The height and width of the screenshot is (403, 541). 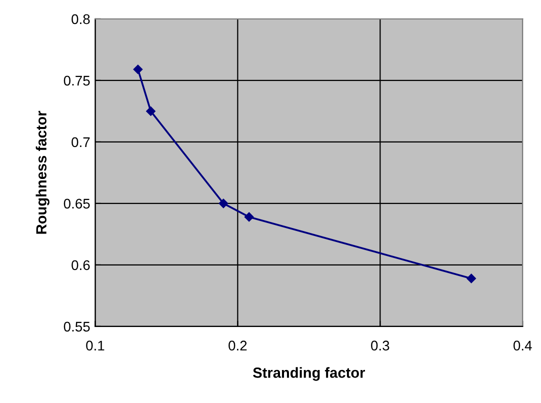 What do you see at coordinates (522, 345) in the screenshot?
I see `x-tick-label: 0.4` at bounding box center [522, 345].